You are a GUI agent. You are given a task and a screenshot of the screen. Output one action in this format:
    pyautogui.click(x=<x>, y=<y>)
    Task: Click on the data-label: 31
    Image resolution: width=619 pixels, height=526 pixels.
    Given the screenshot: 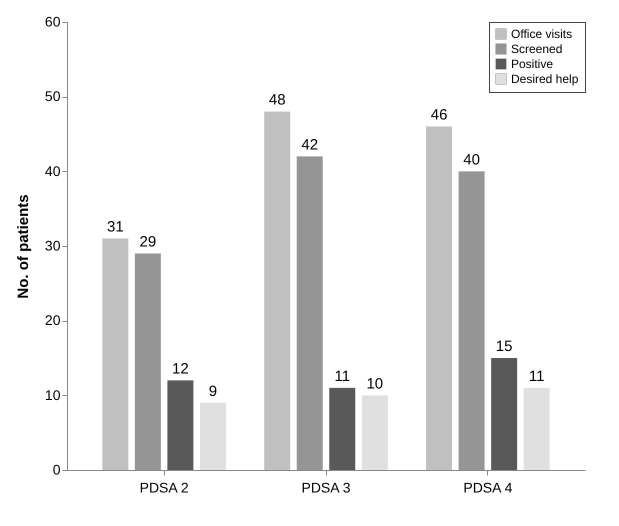 What is the action you would take?
    pyautogui.click(x=115, y=227)
    